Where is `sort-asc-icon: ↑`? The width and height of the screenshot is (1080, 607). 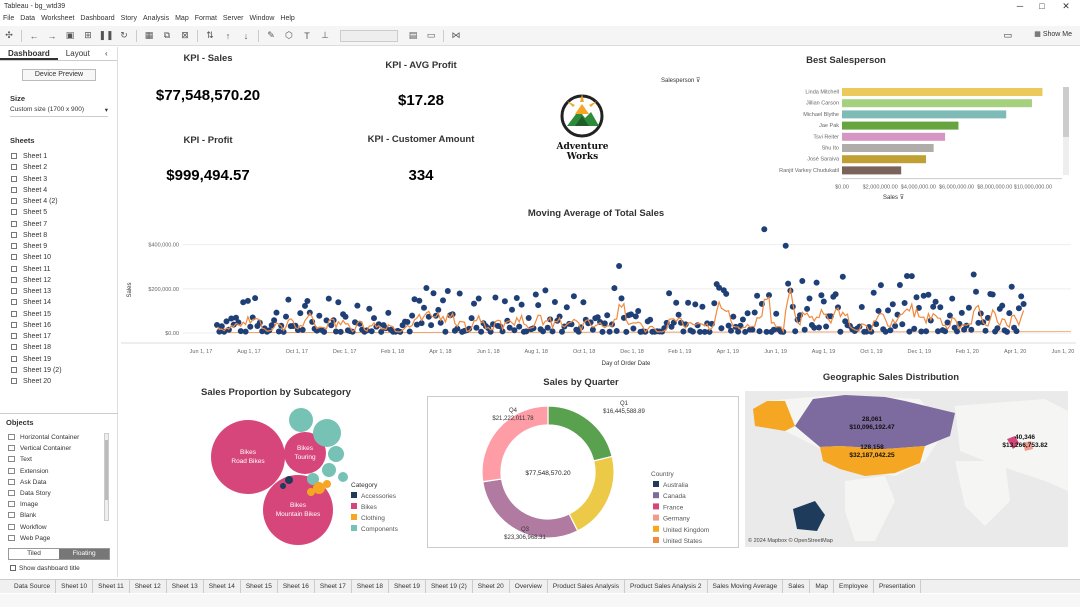
sort-asc-icon: ↑ is located at coordinates (228, 36).